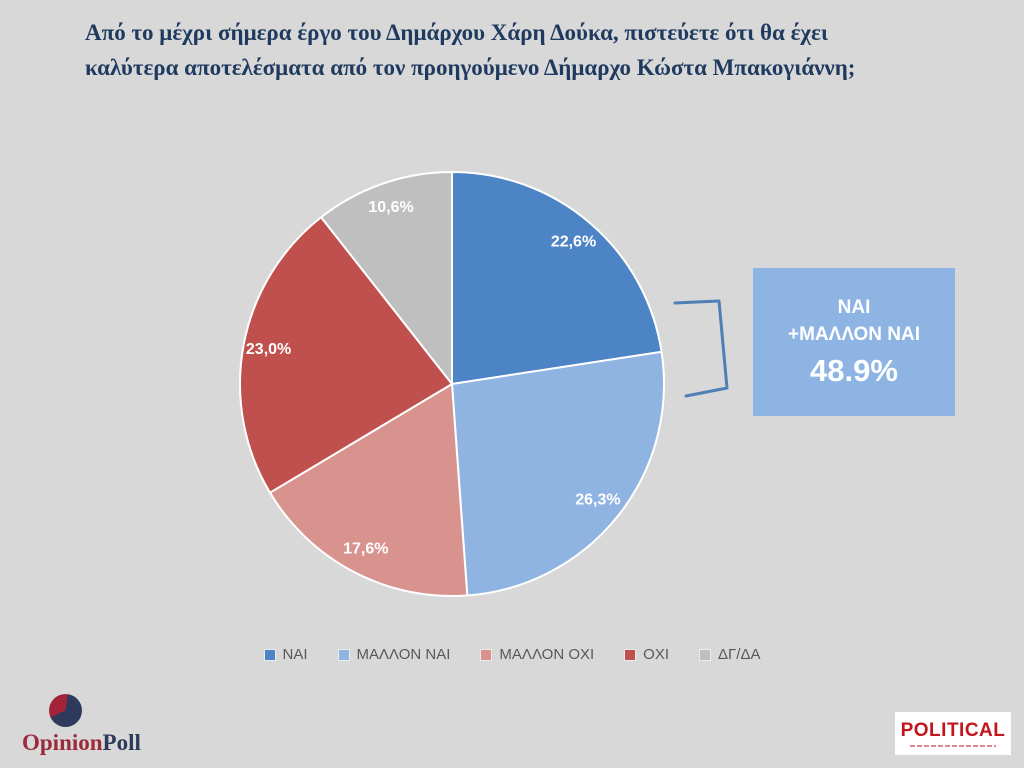 The height and width of the screenshot is (768, 1024). I want to click on political-logo: POLITICAL, so click(953, 733).